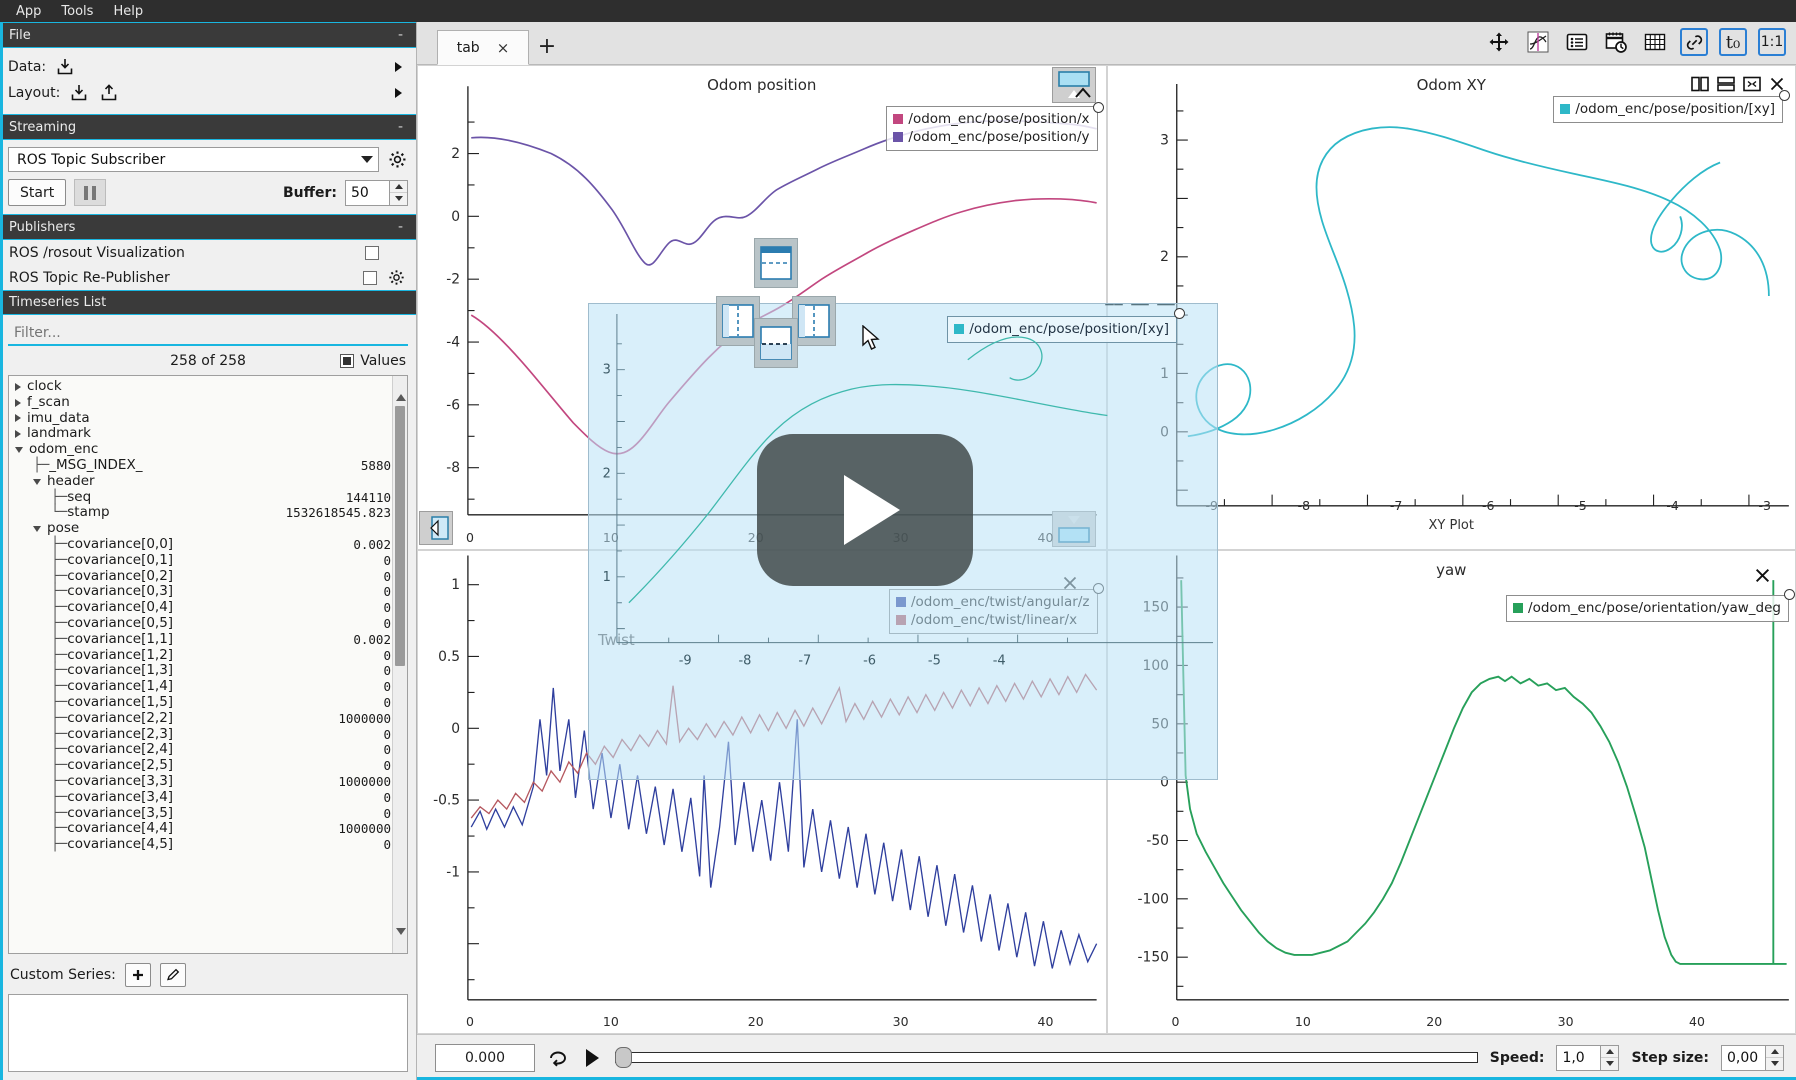  What do you see at coordinates (376, 192) in the screenshot?
I see `buffer-stepper` at bounding box center [376, 192].